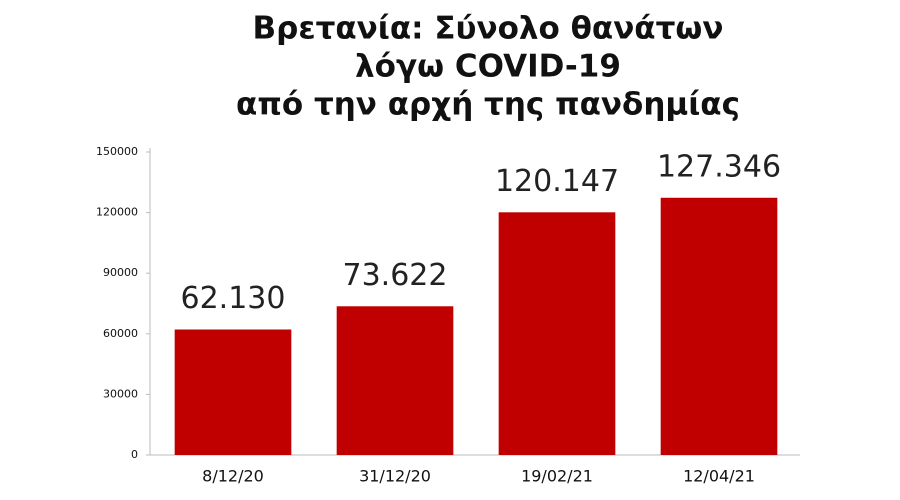 The width and height of the screenshot is (900, 500). Describe the element at coordinates (395, 476) in the screenshot. I see `x-tick-label: 31/12/20` at that location.